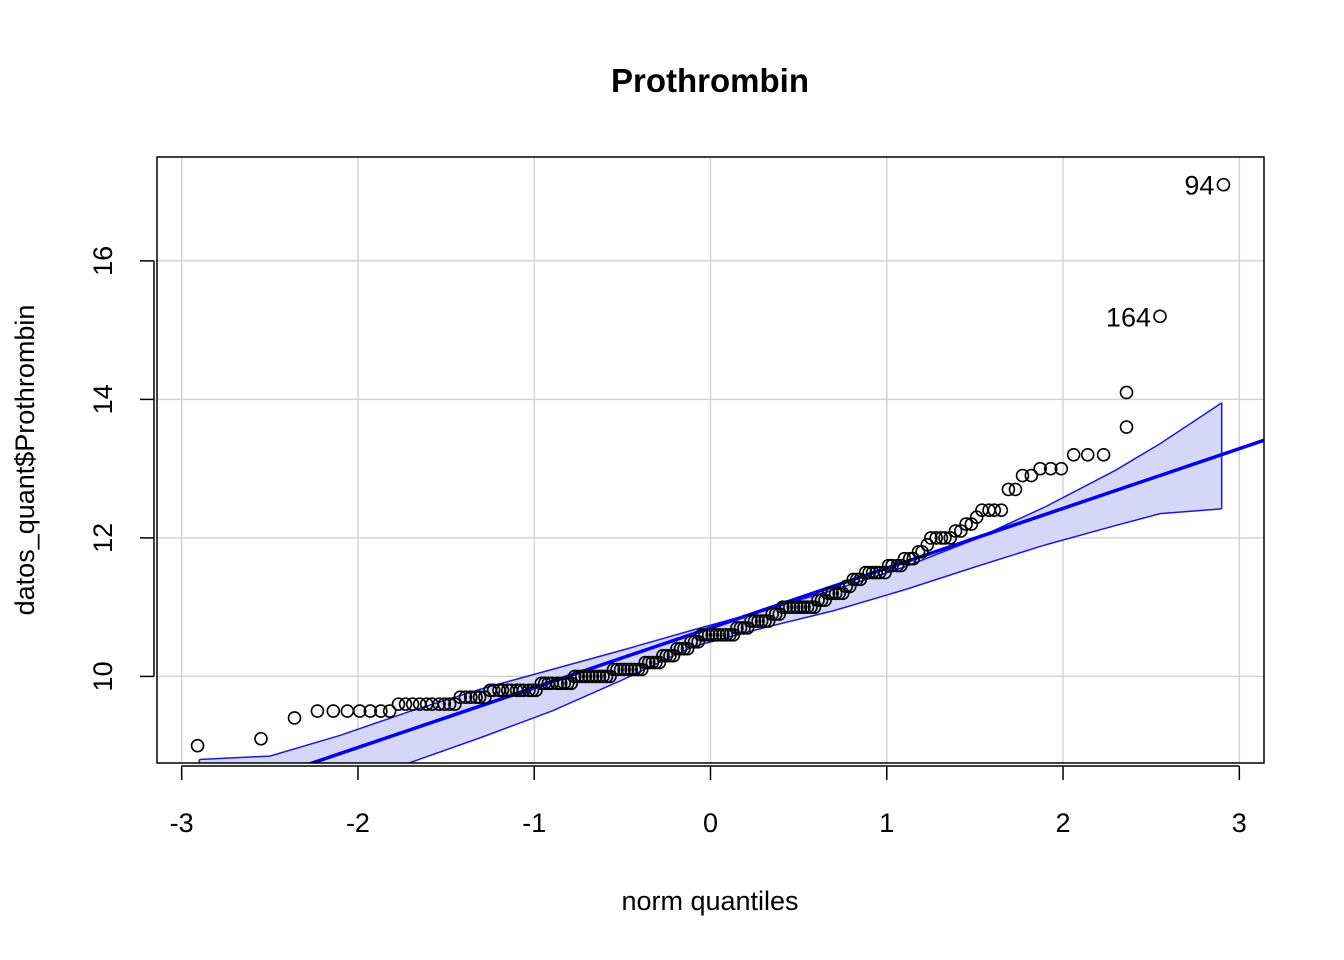 Image resolution: width=1344 pixels, height=960 pixels. Describe the element at coordinates (25, 460) in the screenshot. I see `y-axis-label: datos_quant$Prothrombin` at that location.